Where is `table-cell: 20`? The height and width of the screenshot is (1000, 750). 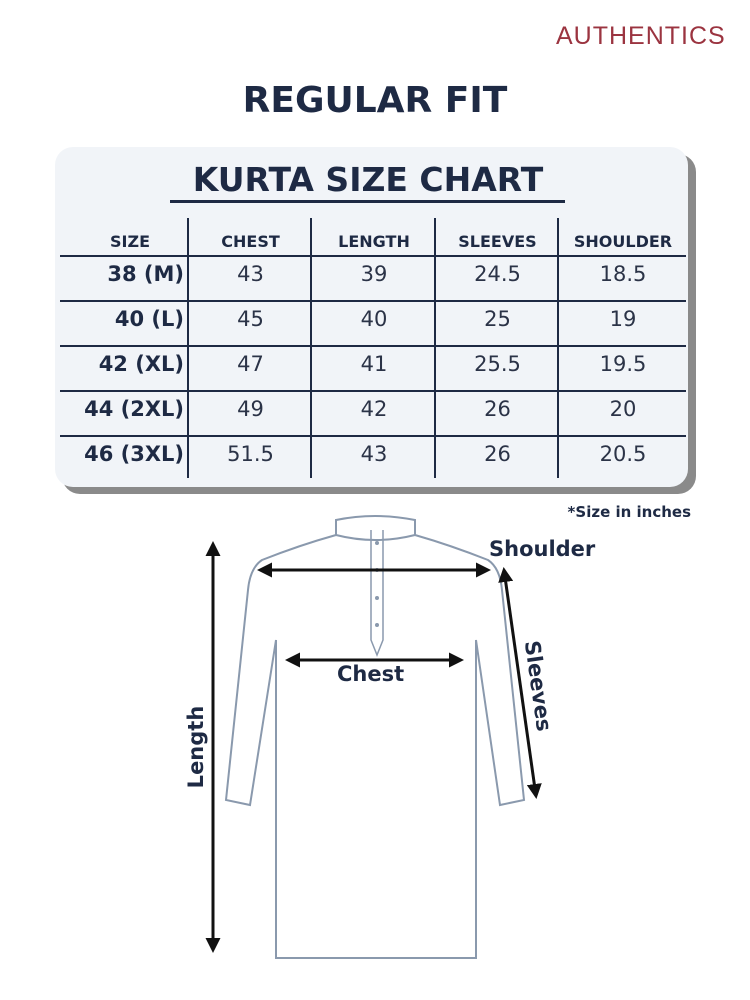
table-cell: 20 is located at coordinates (623, 409).